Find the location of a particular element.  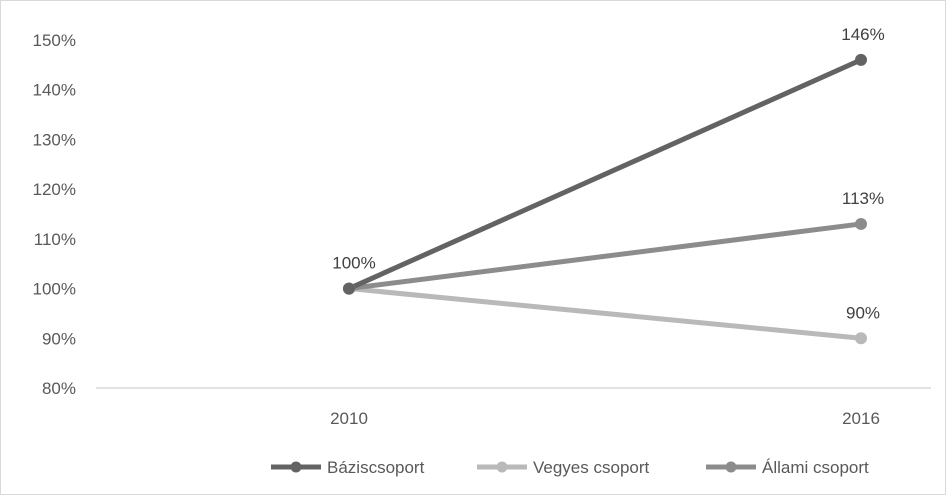

data-label: 146% is located at coordinates (862, 34).